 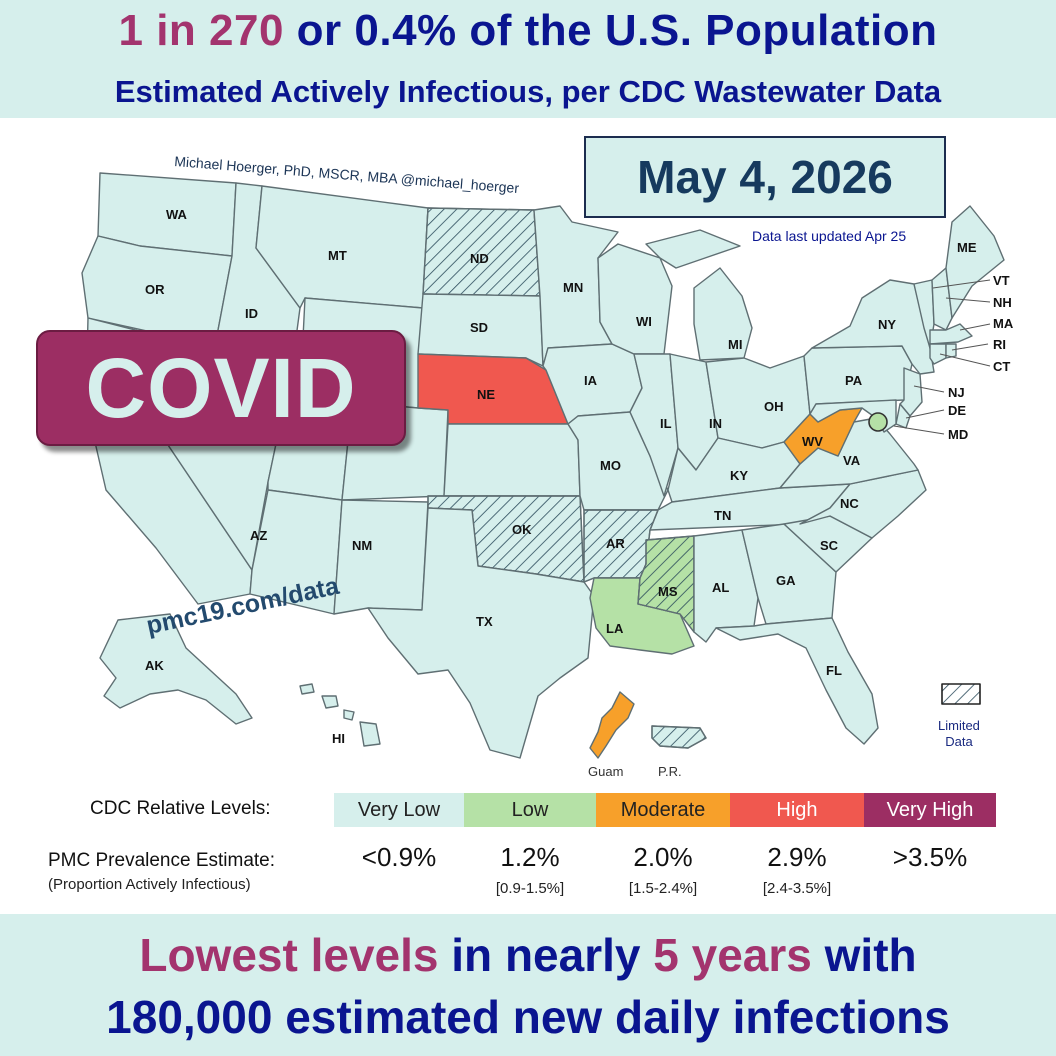 I want to click on label-ND: ND, so click(x=479, y=258).